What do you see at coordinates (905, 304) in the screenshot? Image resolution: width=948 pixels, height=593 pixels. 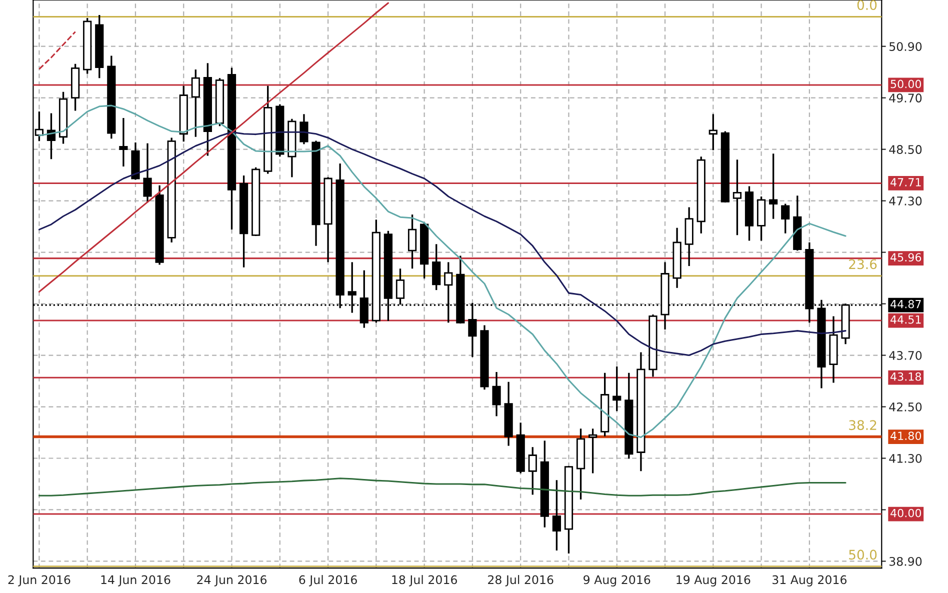 I see `ref-line-label: 44.87` at bounding box center [905, 304].